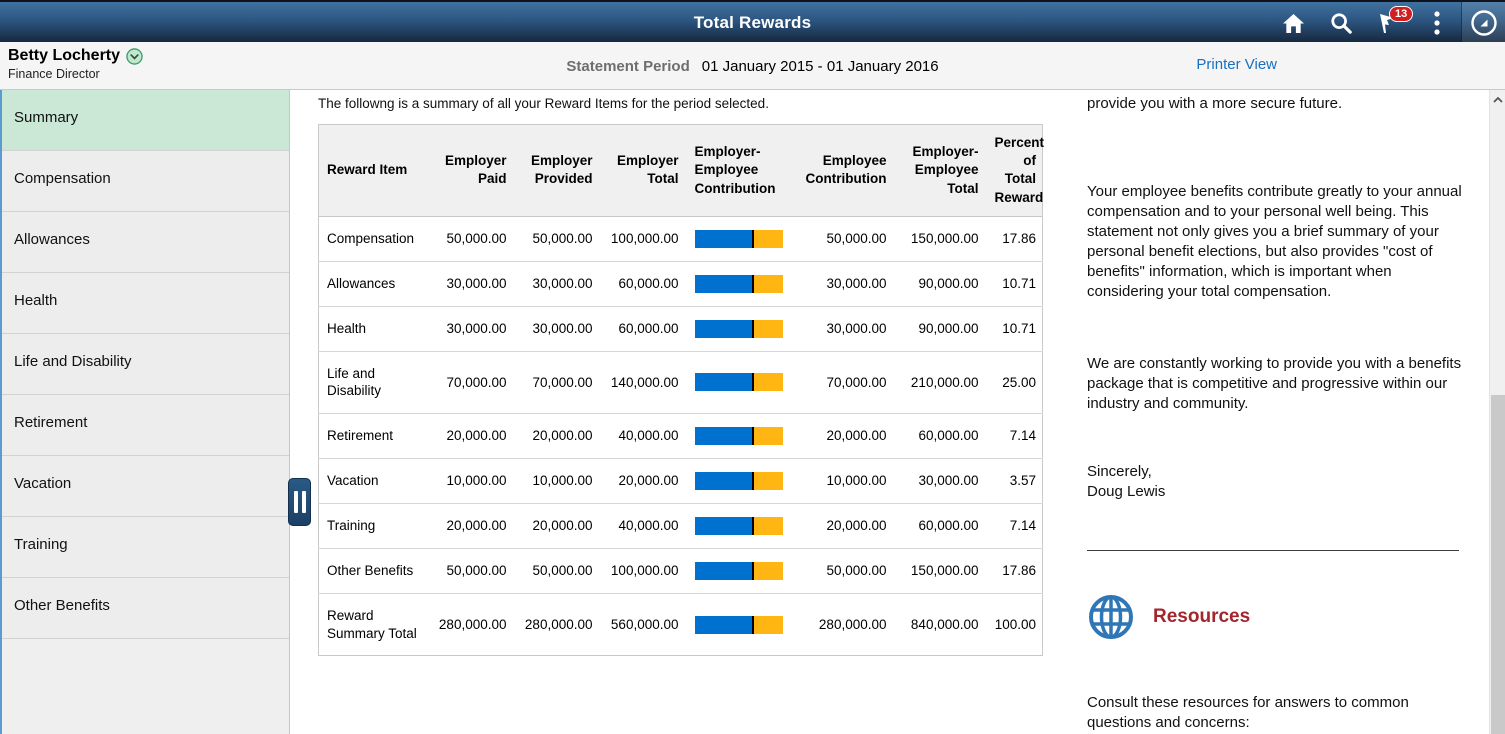  I want to click on handle-bar, so click(303, 502).